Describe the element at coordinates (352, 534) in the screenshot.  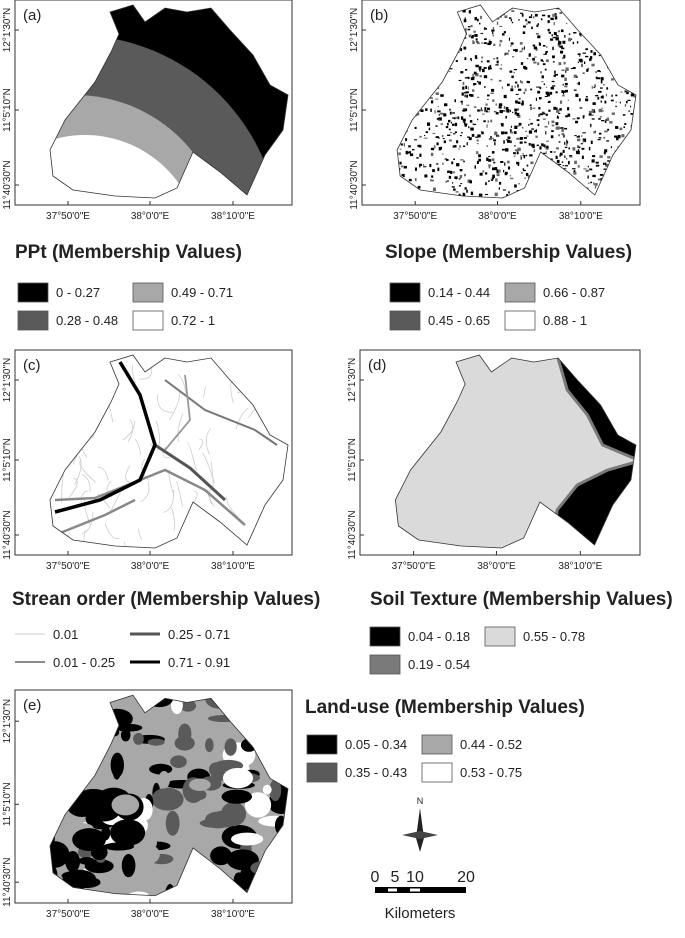
I see `latitude-label: 11°40'30"N` at that location.